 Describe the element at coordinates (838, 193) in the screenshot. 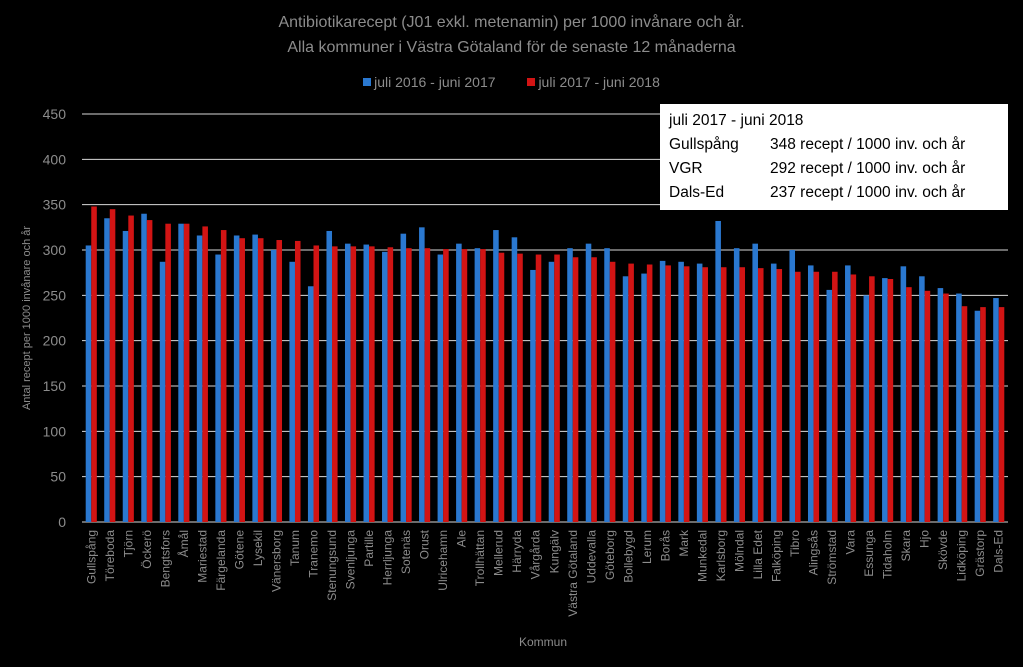

I see `info-box-row: Dals-Ed 237 recept / 1000 inv. och år` at that location.